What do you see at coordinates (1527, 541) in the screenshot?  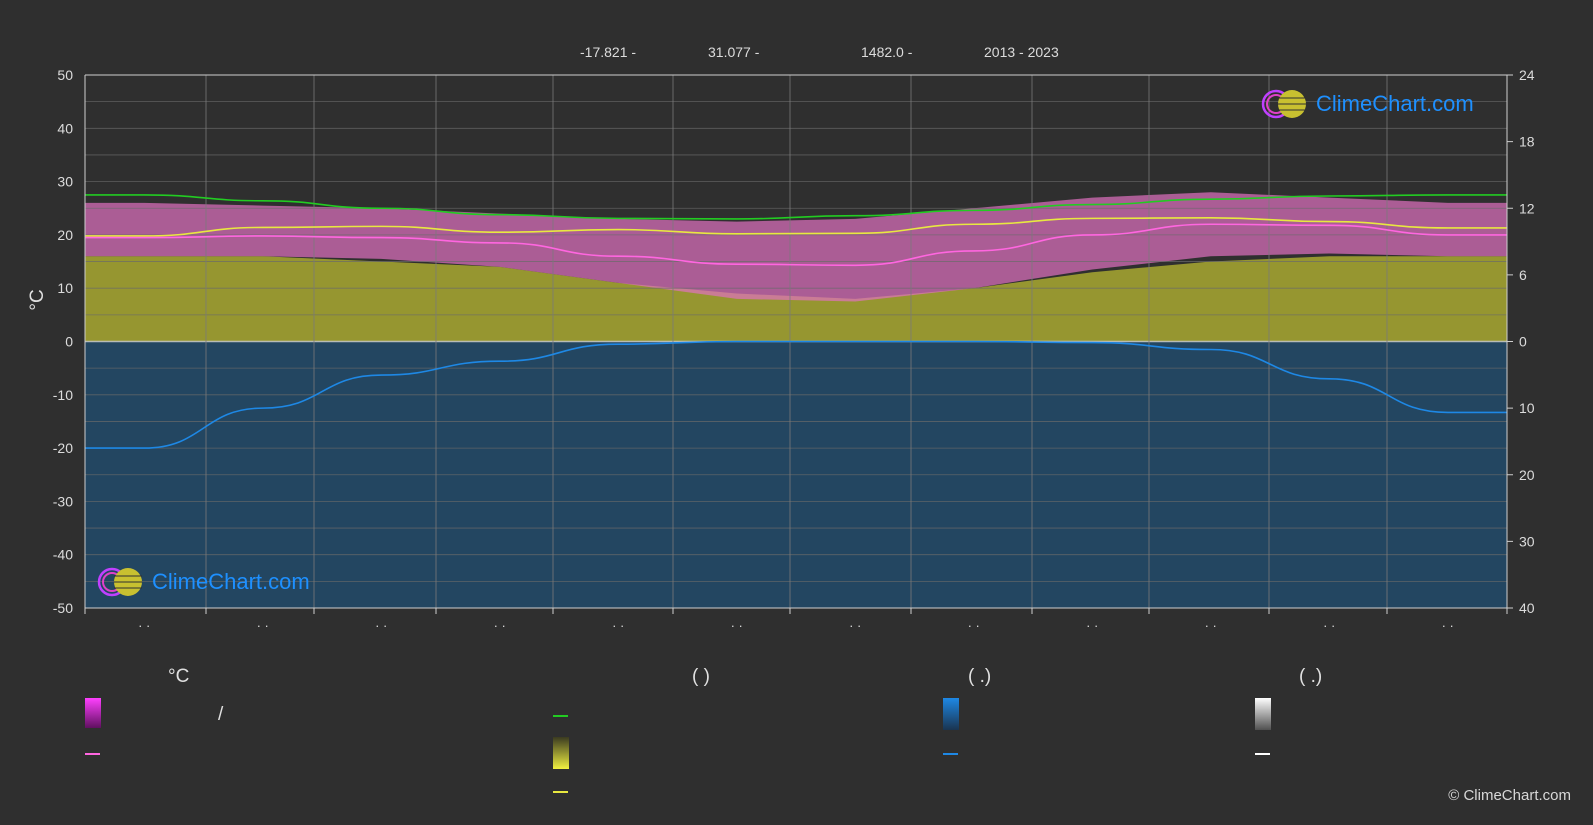 I see `y-right-bottom-tick-label: 30` at bounding box center [1527, 541].